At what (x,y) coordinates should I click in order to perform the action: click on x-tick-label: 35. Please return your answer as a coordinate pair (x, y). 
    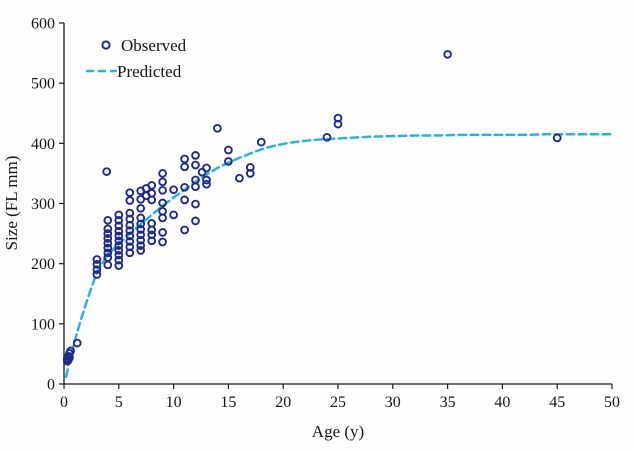
    Looking at the image, I should click on (448, 402).